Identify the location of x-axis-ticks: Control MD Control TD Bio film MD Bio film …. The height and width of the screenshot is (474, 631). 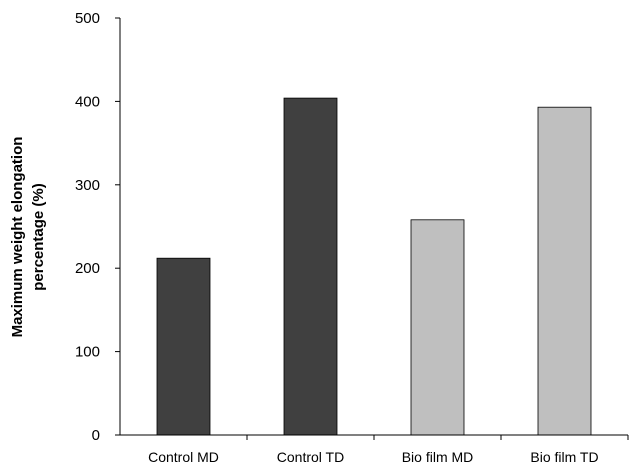
(388, 450).